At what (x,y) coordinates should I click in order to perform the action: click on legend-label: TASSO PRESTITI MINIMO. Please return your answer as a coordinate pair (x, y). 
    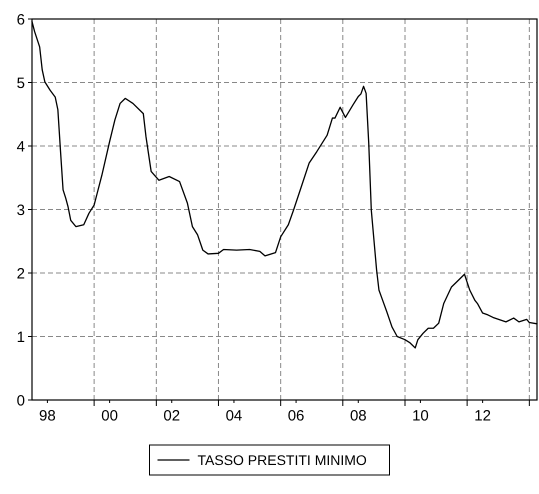
    Looking at the image, I should click on (282, 460).